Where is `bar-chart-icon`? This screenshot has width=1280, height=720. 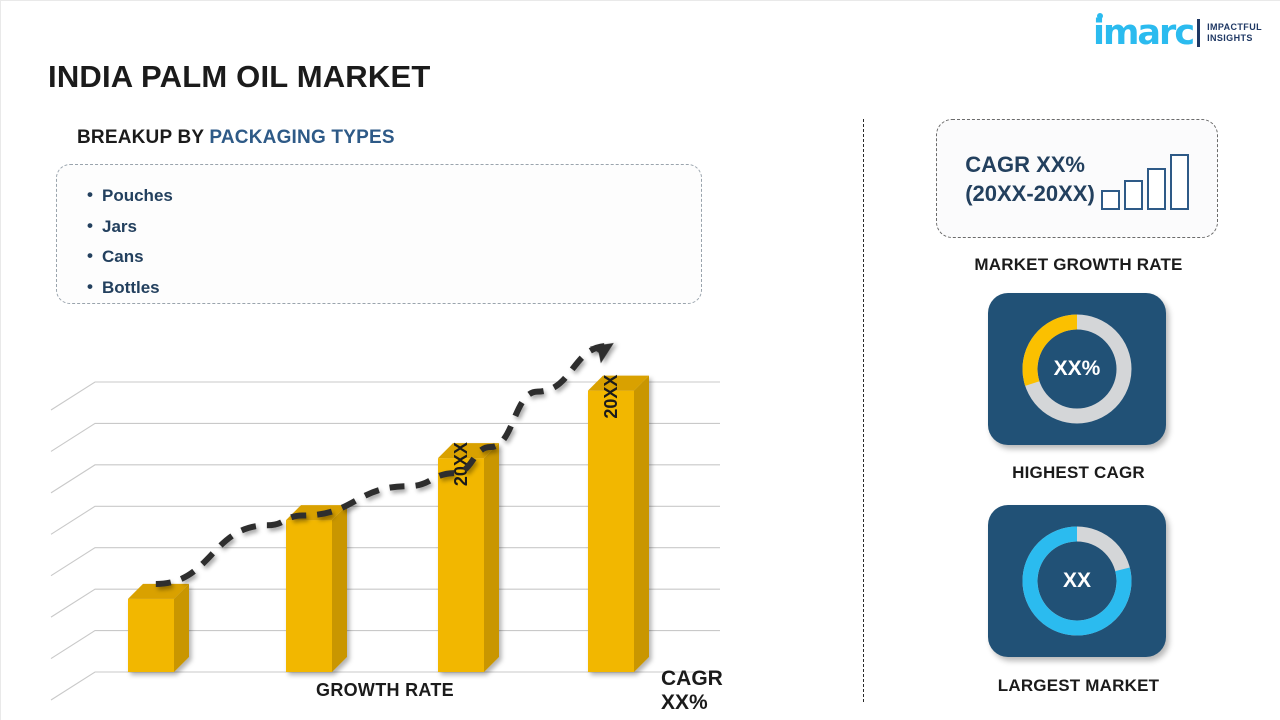
bar-chart-icon is located at coordinates (1144, 181).